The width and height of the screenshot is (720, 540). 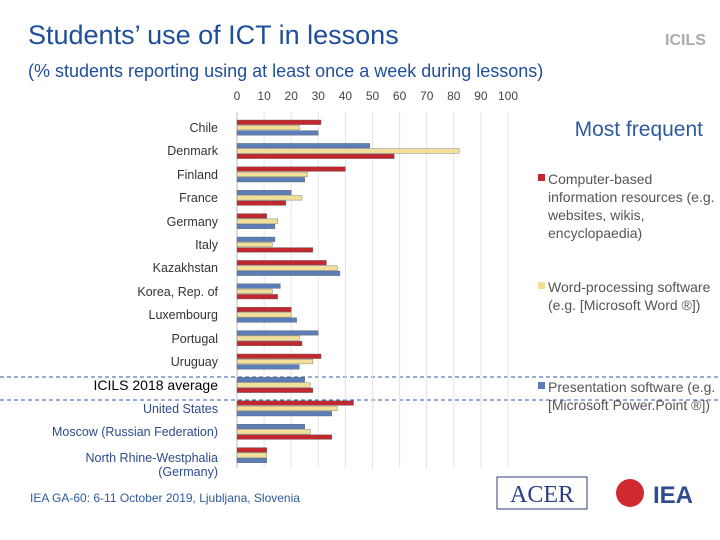 I want to click on y-tick-label: Denmark, so click(x=192, y=151).